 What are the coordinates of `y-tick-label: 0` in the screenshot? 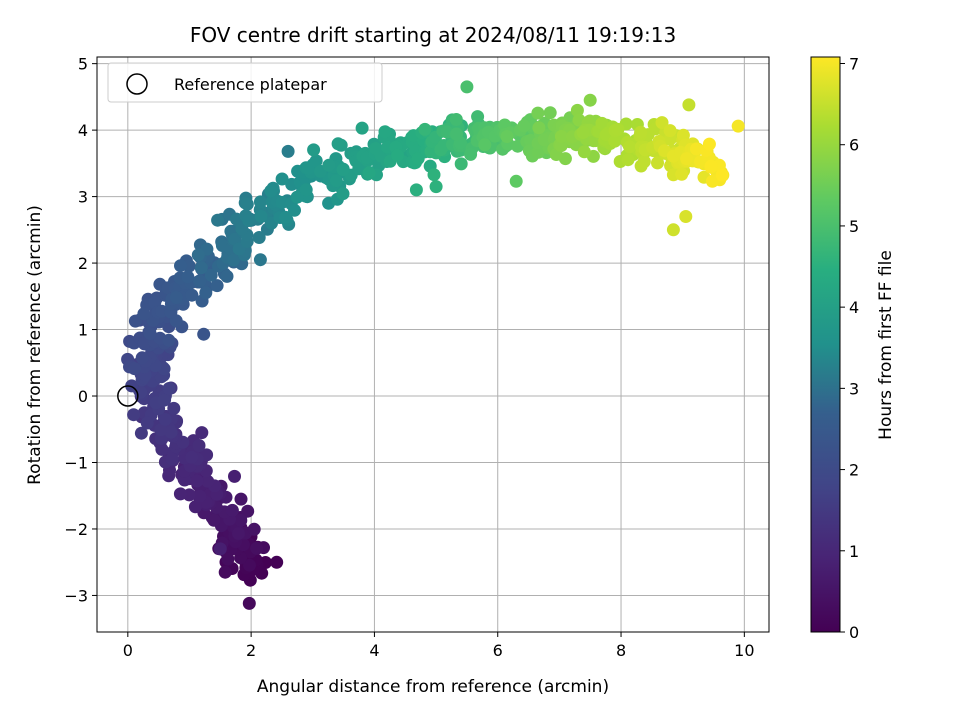 It's located at (83, 396).